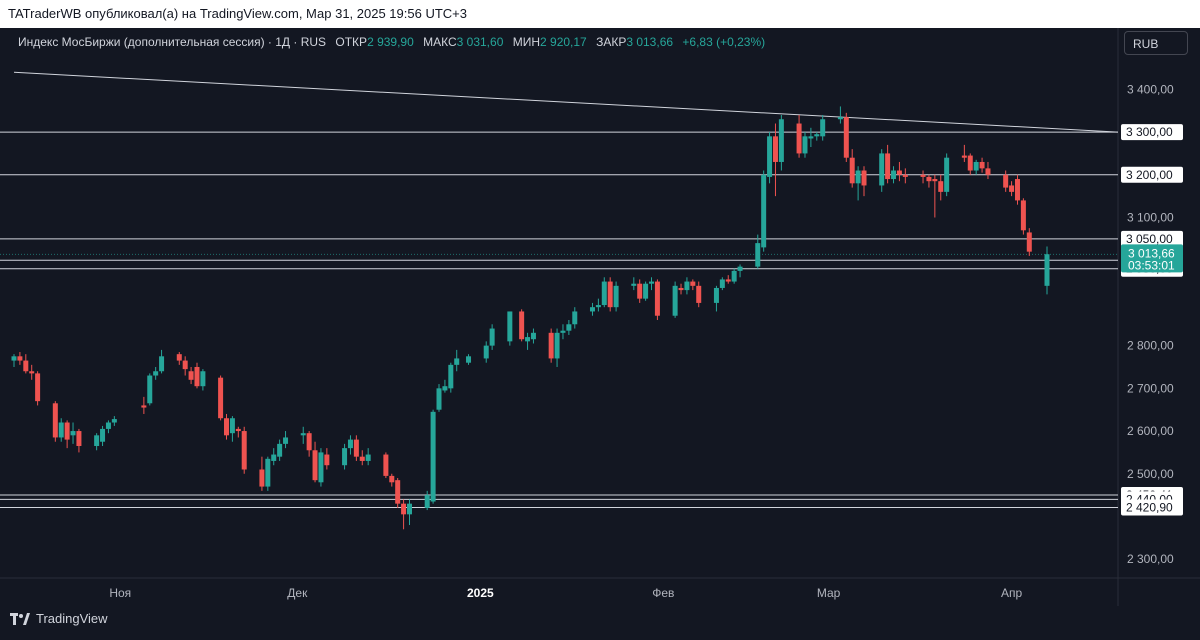  What do you see at coordinates (1150, 559) in the screenshot?
I see `y-tick-label: 2 300,00` at bounding box center [1150, 559].